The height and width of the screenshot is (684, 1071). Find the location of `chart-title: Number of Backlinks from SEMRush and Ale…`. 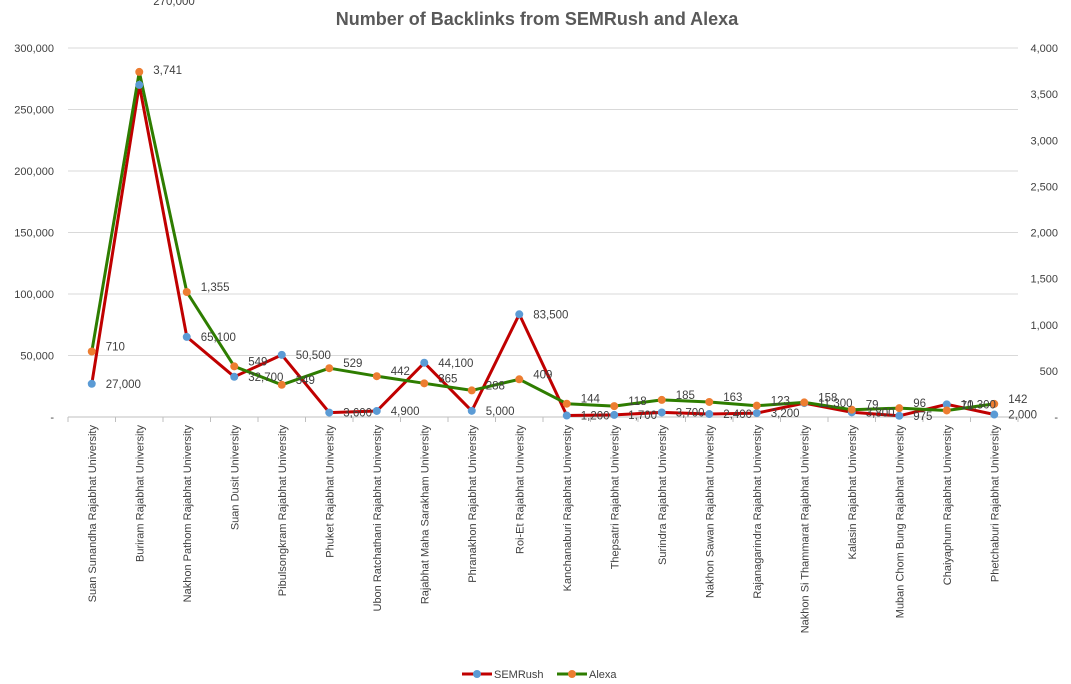

chart-title: Number of Backlinks from SEMRush and Ale… is located at coordinates (537, 19).